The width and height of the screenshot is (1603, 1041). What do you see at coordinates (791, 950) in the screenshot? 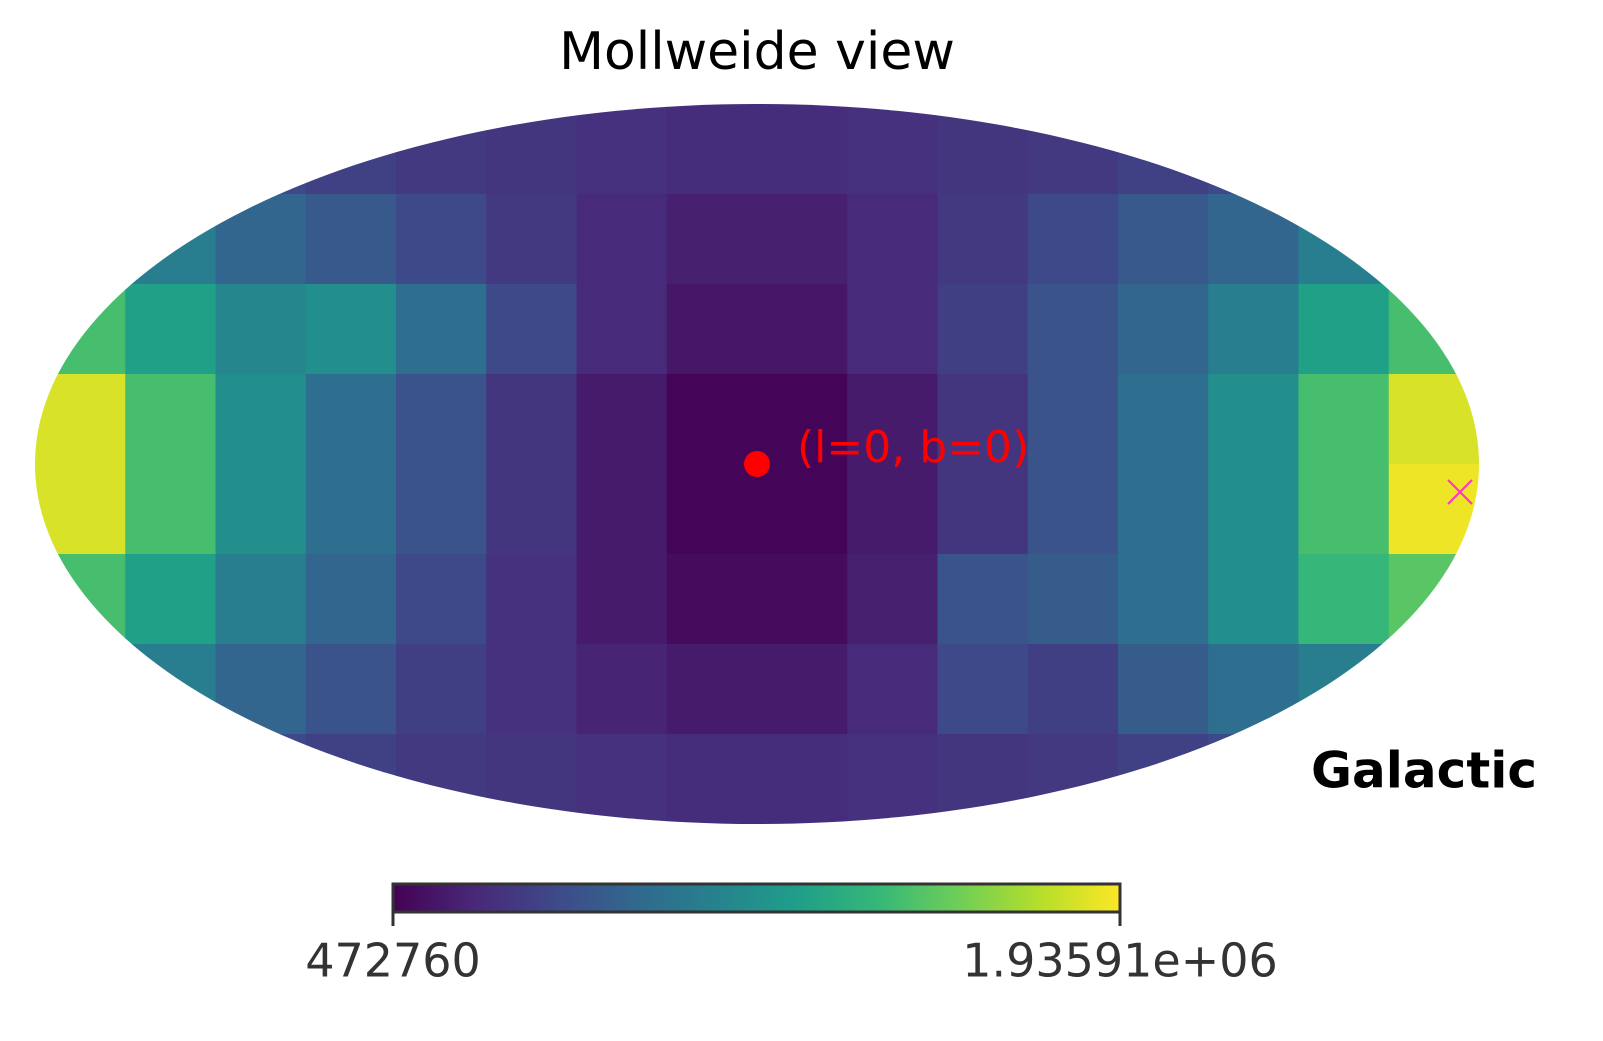
I see `colorbar-ticks: 472760 1.93591e+06` at bounding box center [791, 950].